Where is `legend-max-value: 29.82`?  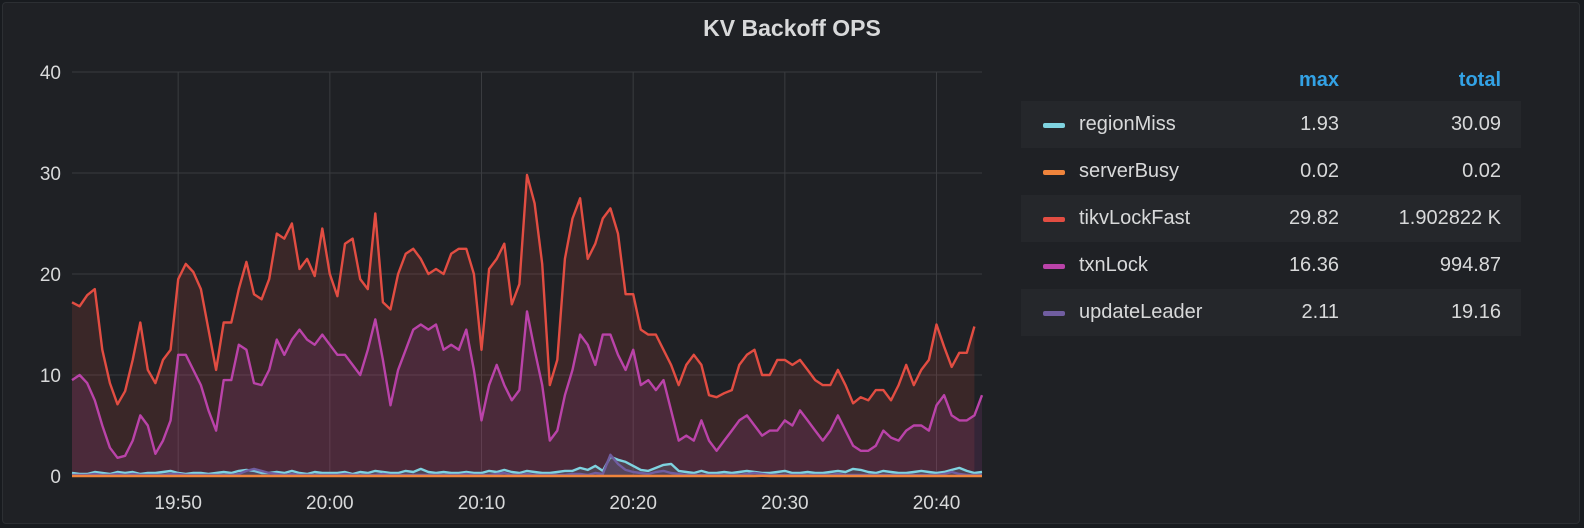
legend-max-value: 29.82 is located at coordinates (1313, 218).